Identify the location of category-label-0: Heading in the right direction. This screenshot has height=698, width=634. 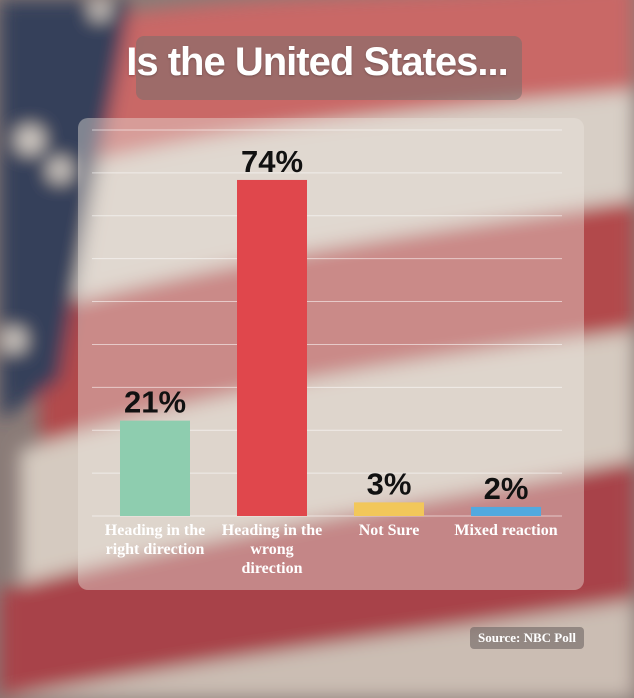
(155, 540).